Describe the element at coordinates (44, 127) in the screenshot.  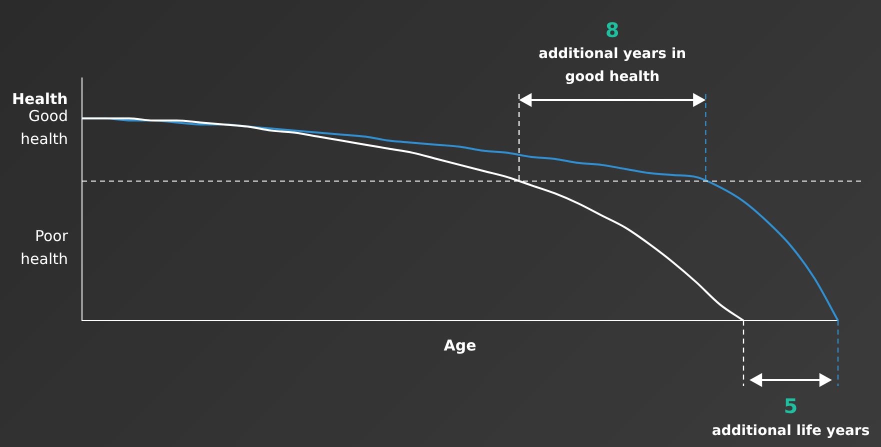
I see `text: Good health` at that location.